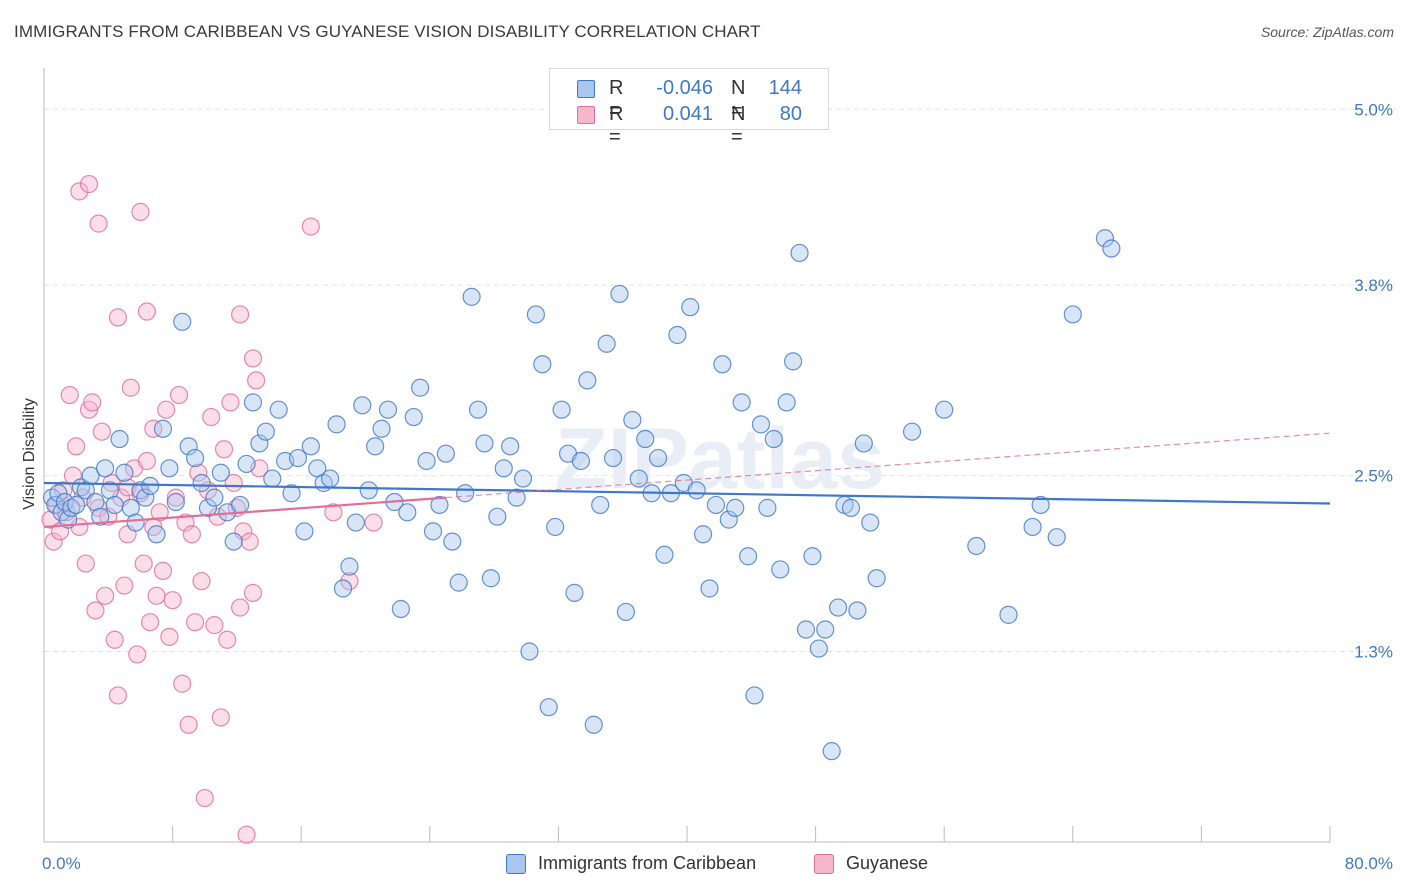 The height and width of the screenshot is (892, 1406). Describe the element at coordinates (1373, 109) in the screenshot. I see `y-tick-label: 5.0%` at that location.